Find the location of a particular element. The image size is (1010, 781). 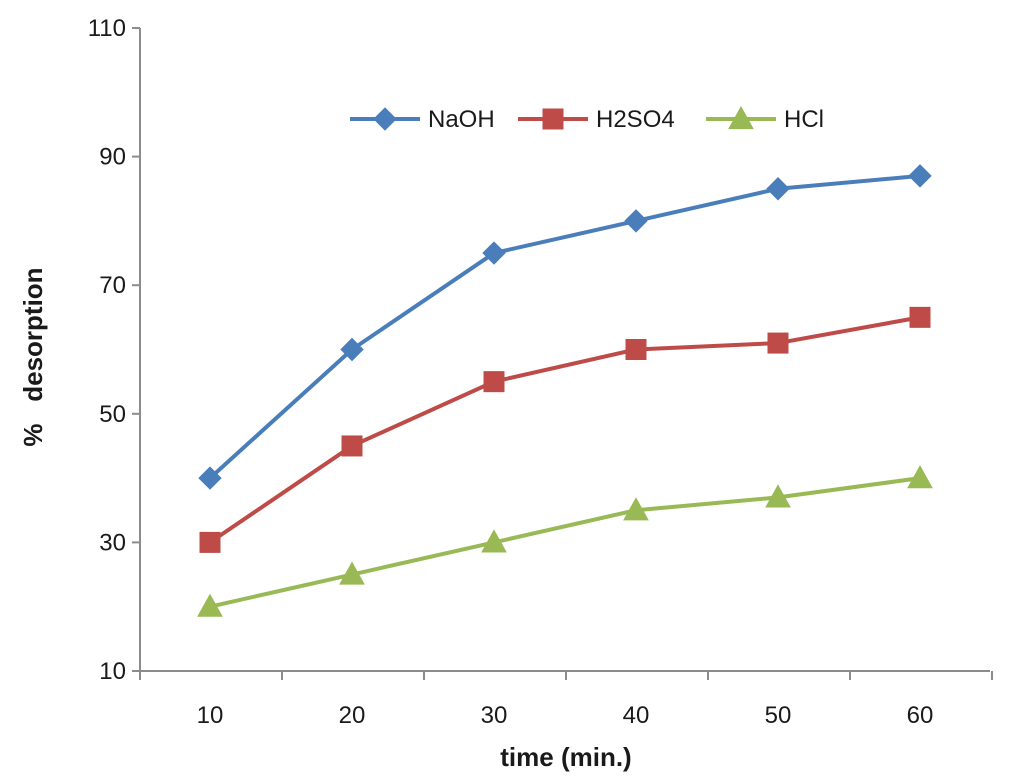

y-axis-title: % desorption is located at coordinates (33, 356).